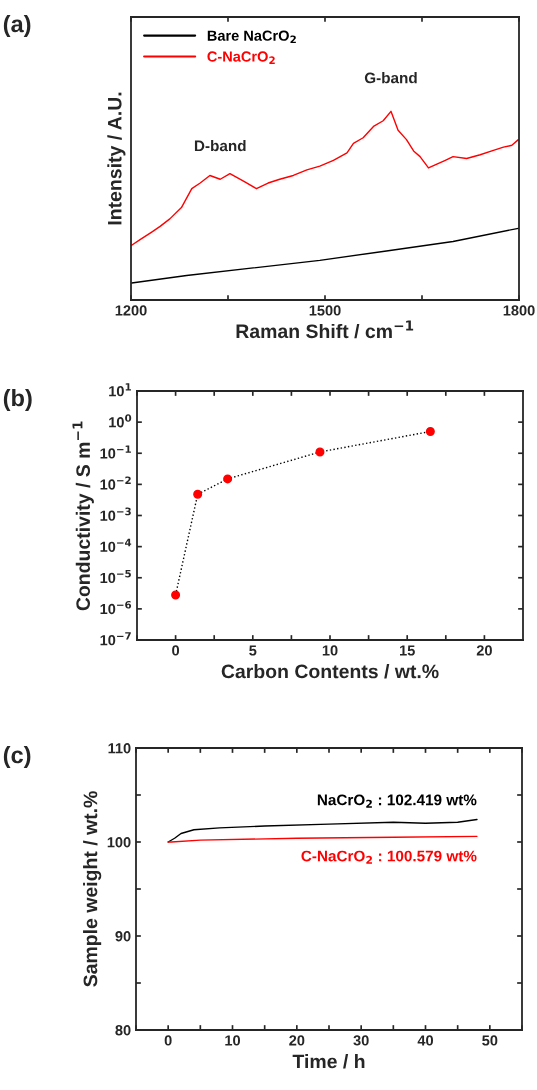 Image resolution: width=537 pixels, height=1090 pixels. Describe the element at coordinates (83, 516) in the screenshot. I see `y-axis-title: Conductivity / S m$^{−1}$` at that location.